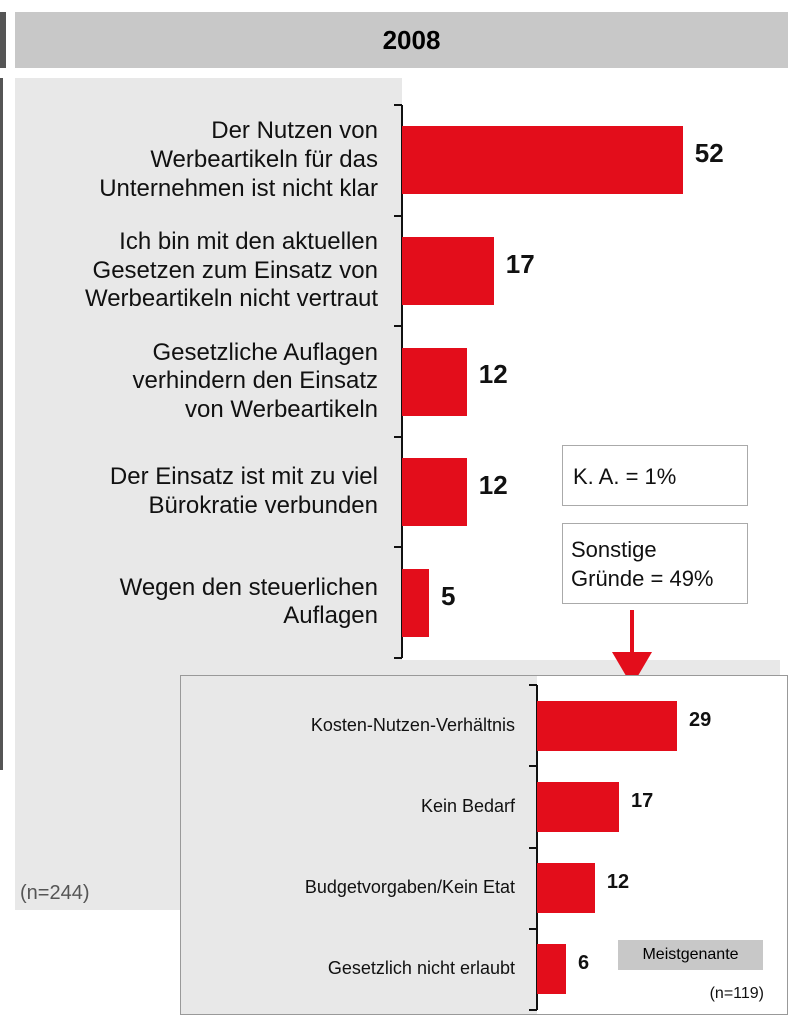 The width and height of the screenshot is (788, 1015). What do you see at coordinates (690, 955) in the screenshot?
I see `legend-note: Meistgenante` at bounding box center [690, 955].